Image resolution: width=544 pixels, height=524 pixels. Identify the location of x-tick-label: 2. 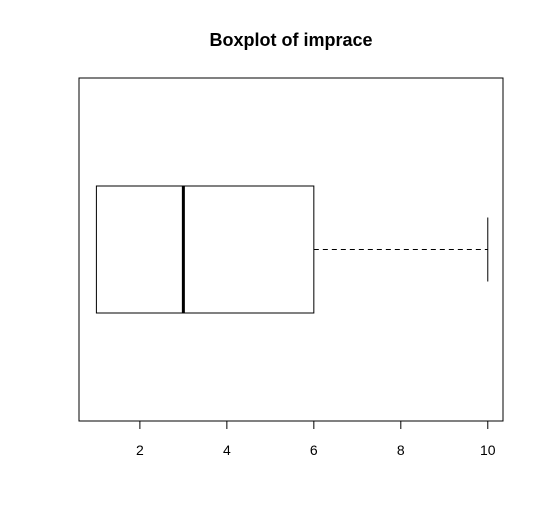
(140, 450).